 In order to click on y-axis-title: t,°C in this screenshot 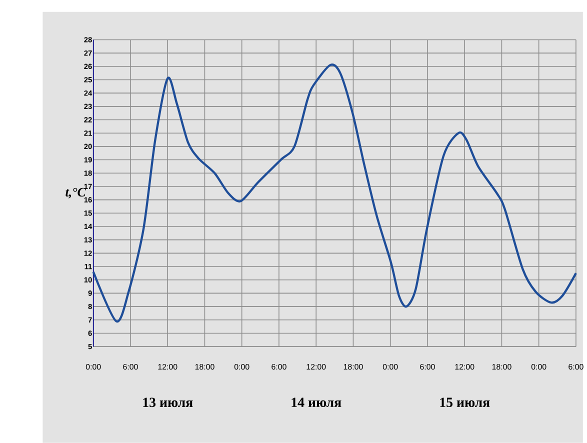, I will do `click(76, 193)`.